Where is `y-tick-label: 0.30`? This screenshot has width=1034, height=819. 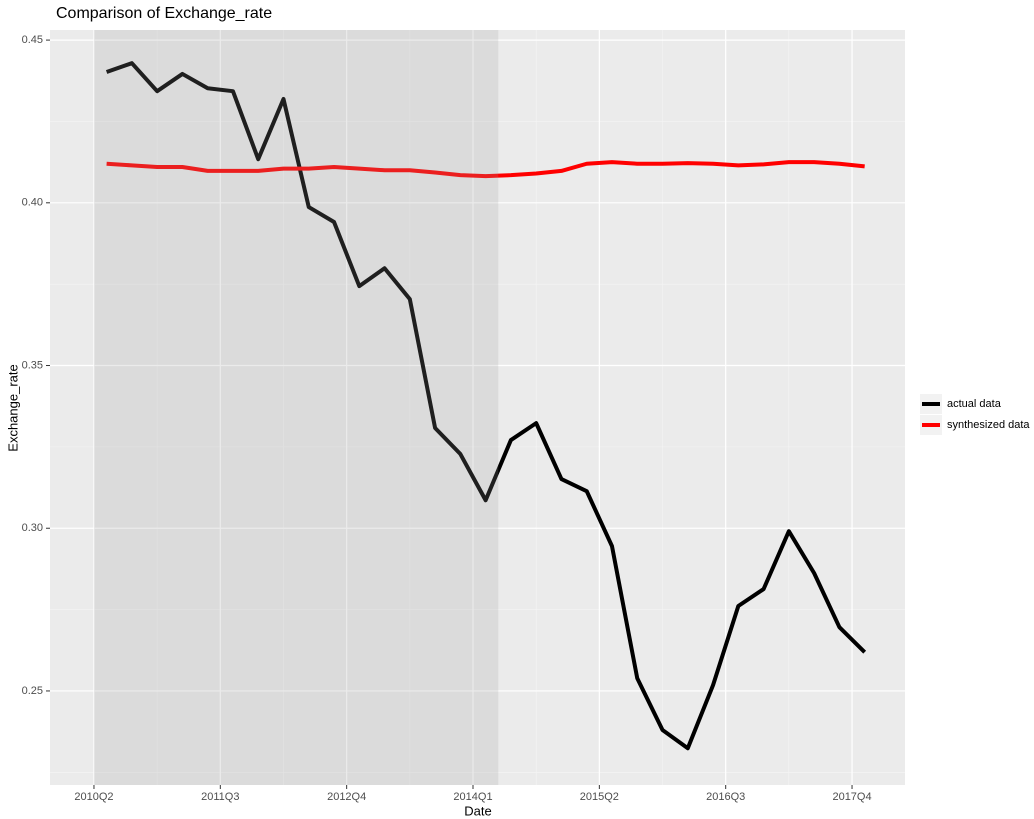
y-tick-label: 0.30 is located at coordinates (32, 528).